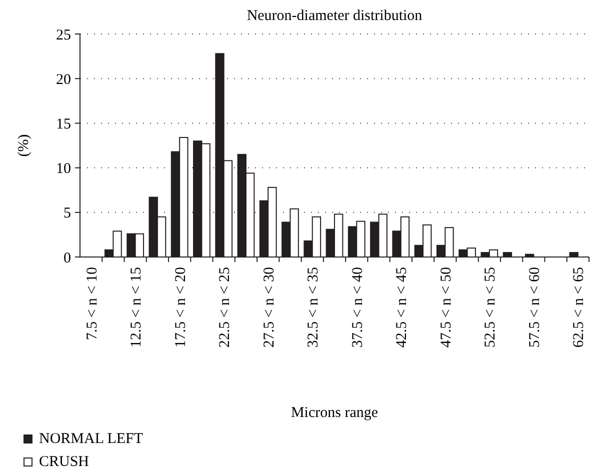  Describe the element at coordinates (63, 80) in the screenshot. I see `y-tick-label: 20` at that location.